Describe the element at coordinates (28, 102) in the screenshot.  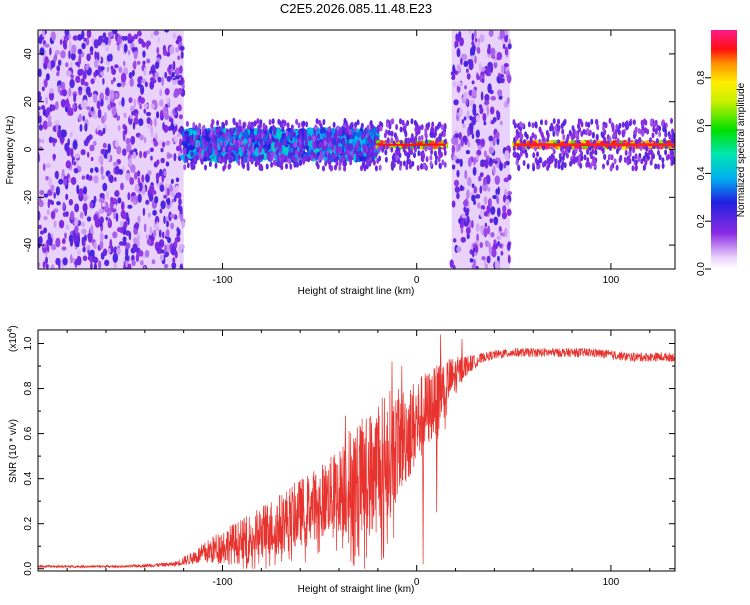
I see `spectrogram-ytick-label: 20` at that location.